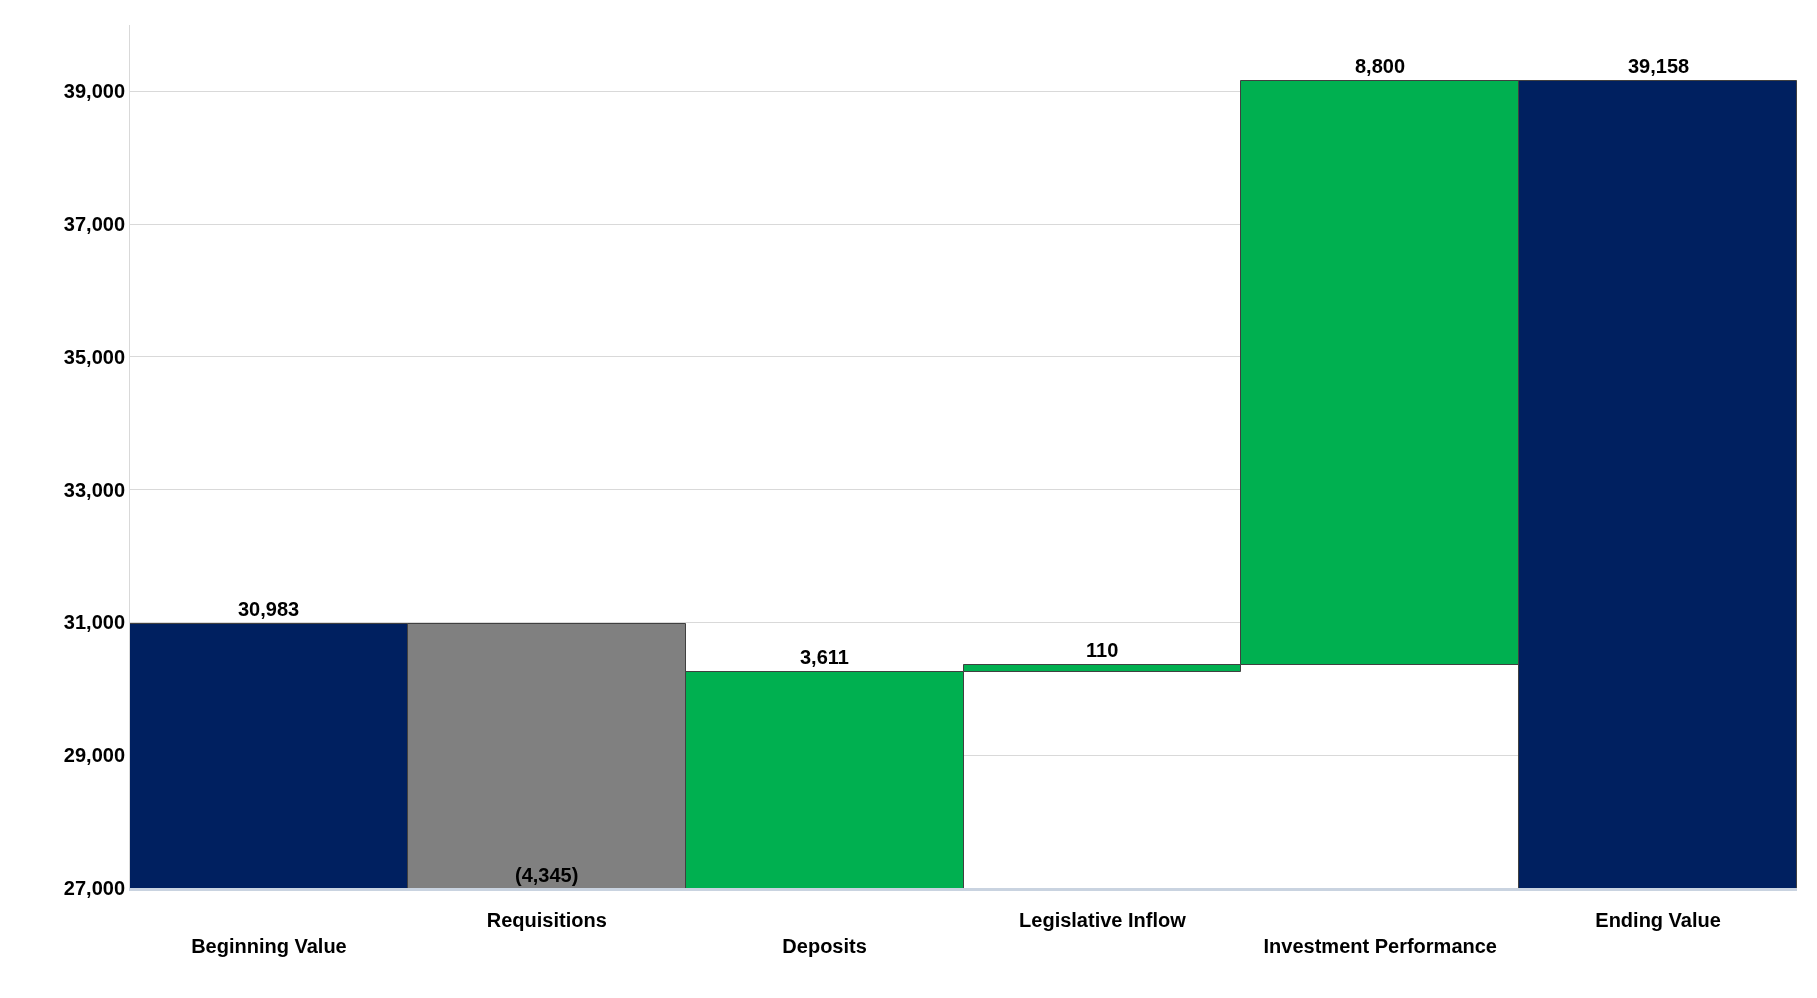 This screenshot has width=1817, height=998. What do you see at coordinates (94, 755) in the screenshot?
I see `y-tick-label: 29,000` at bounding box center [94, 755].